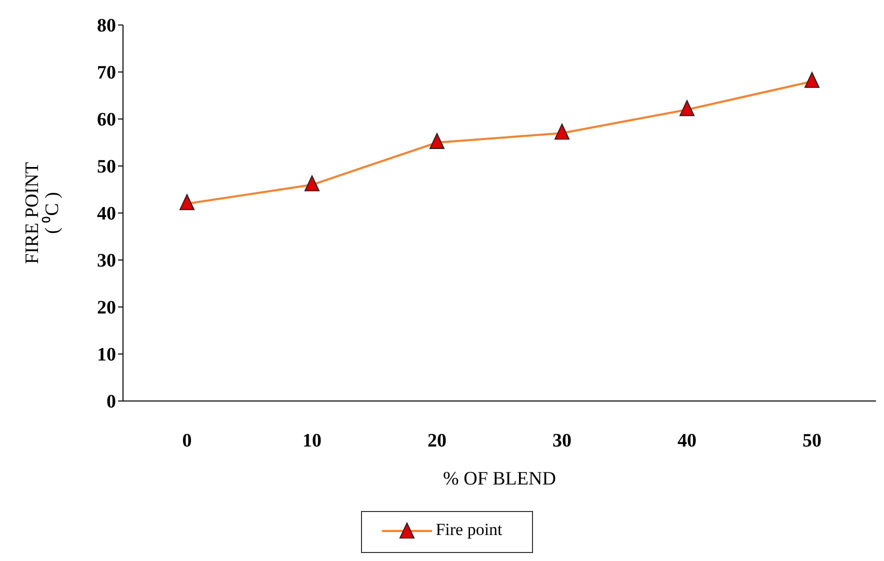  What do you see at coordinates (106, 308) in the screenshot?
I see `y-tick-label: 20` at bounding box center [106, 308].